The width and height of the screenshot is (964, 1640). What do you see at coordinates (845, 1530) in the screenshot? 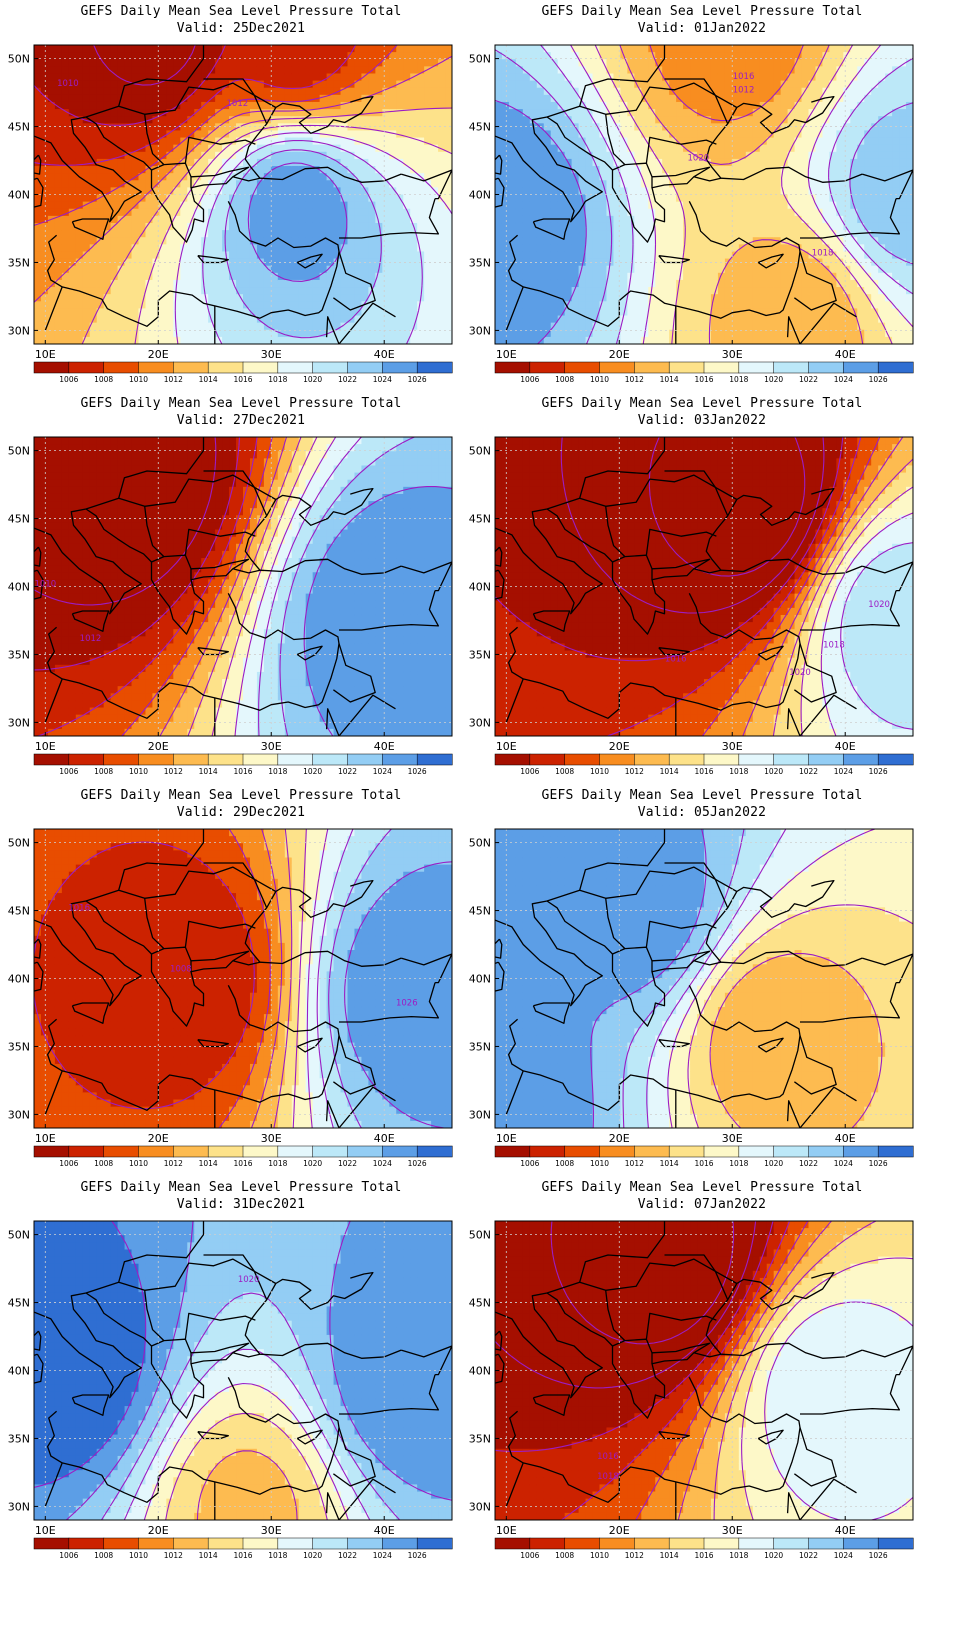
I see `lon-tick-label: 40E` at bounding box center [845, 1530].